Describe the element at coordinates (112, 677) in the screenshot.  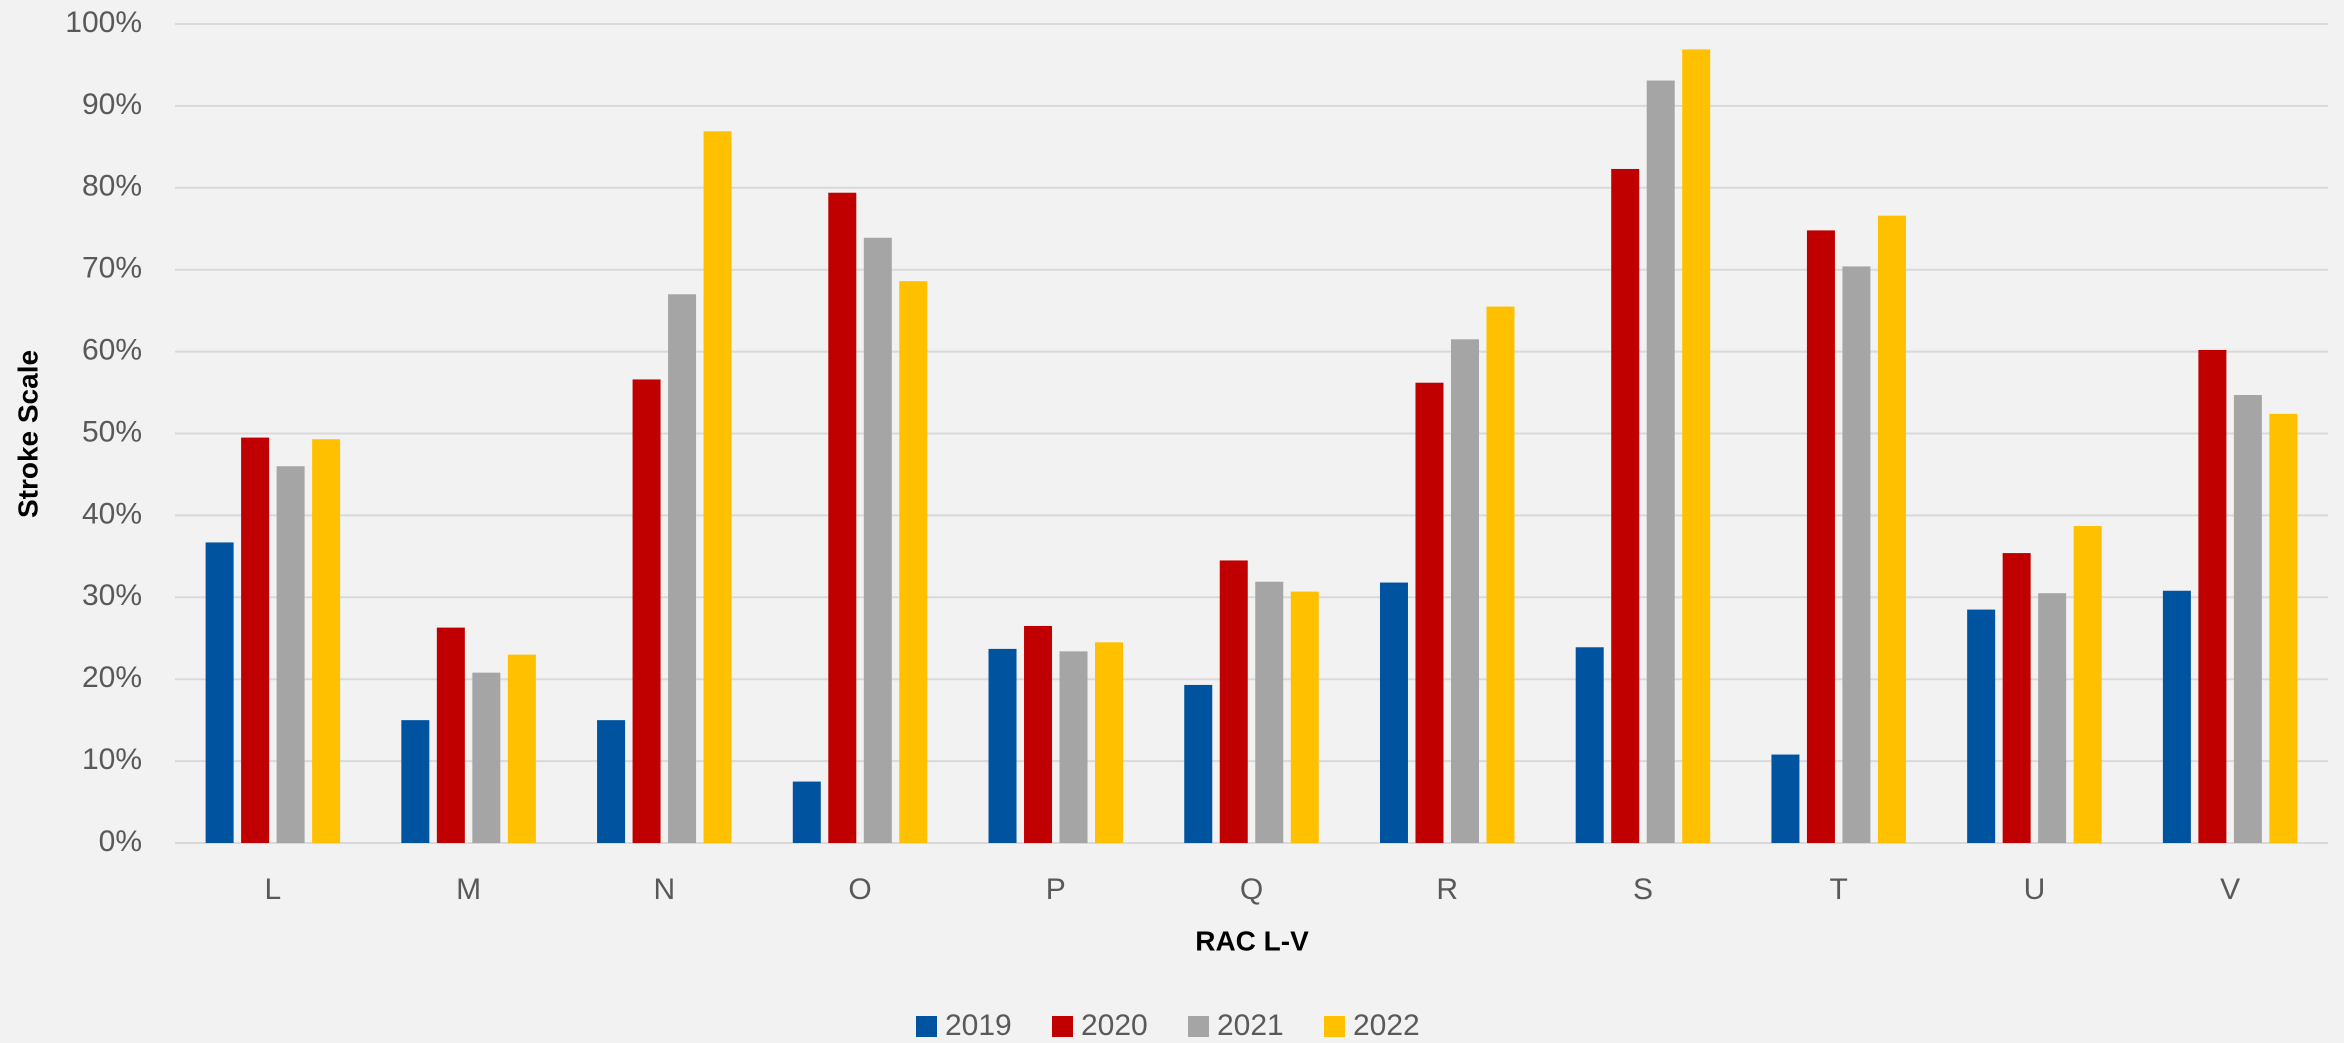
I see `y-tick-label: 20%` at that location.